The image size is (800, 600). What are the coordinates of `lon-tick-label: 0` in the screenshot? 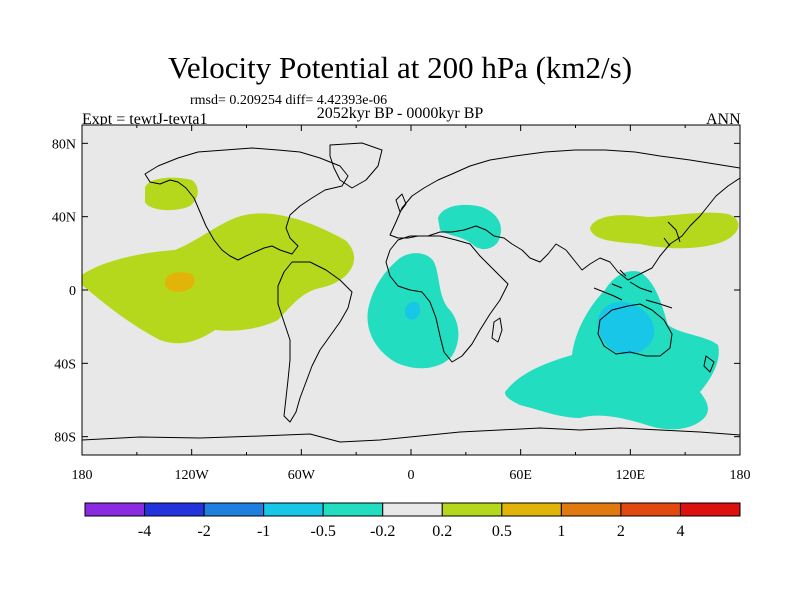 It's located at (411, 475).